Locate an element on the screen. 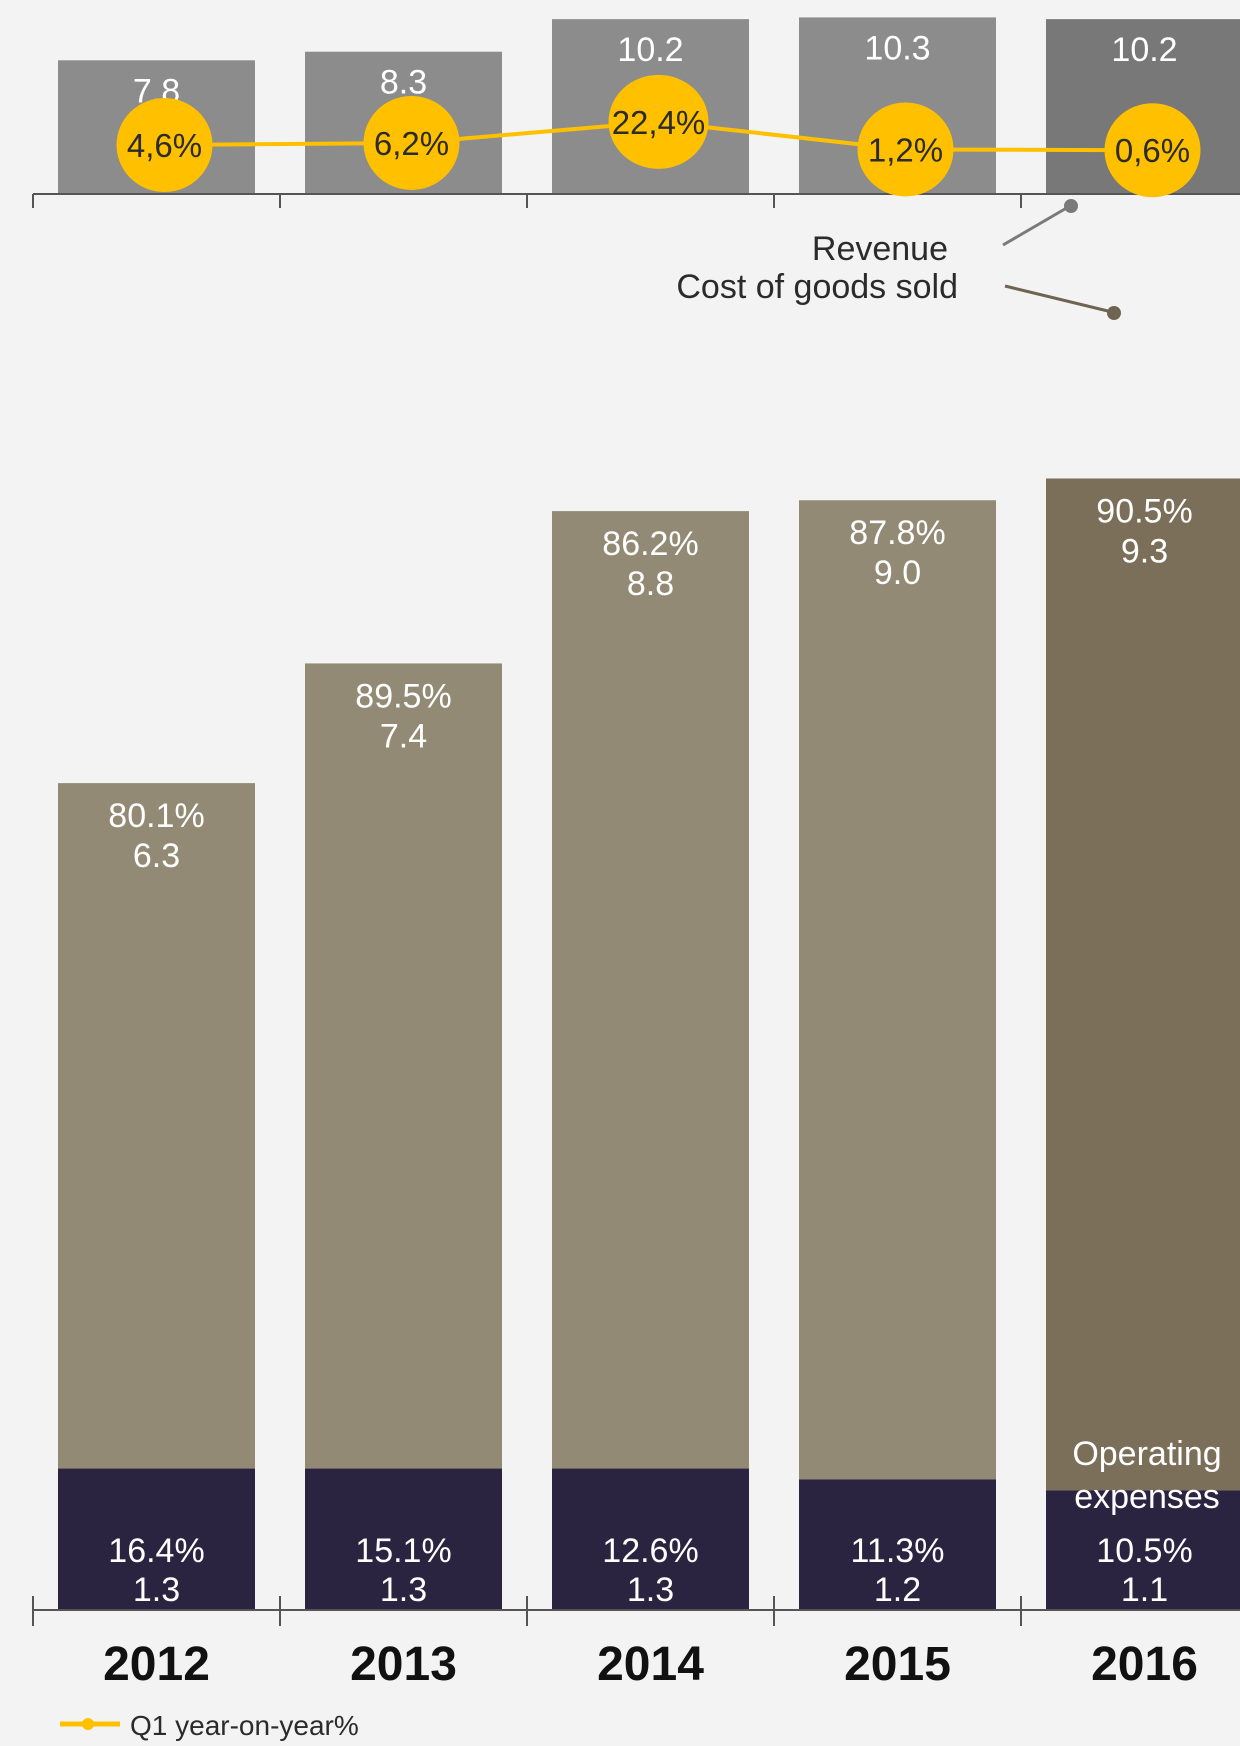 Image resolution: width=1240 pixels, height=1746 pixels. yoy-label: 22,4% is located at coordinates (659, 122).